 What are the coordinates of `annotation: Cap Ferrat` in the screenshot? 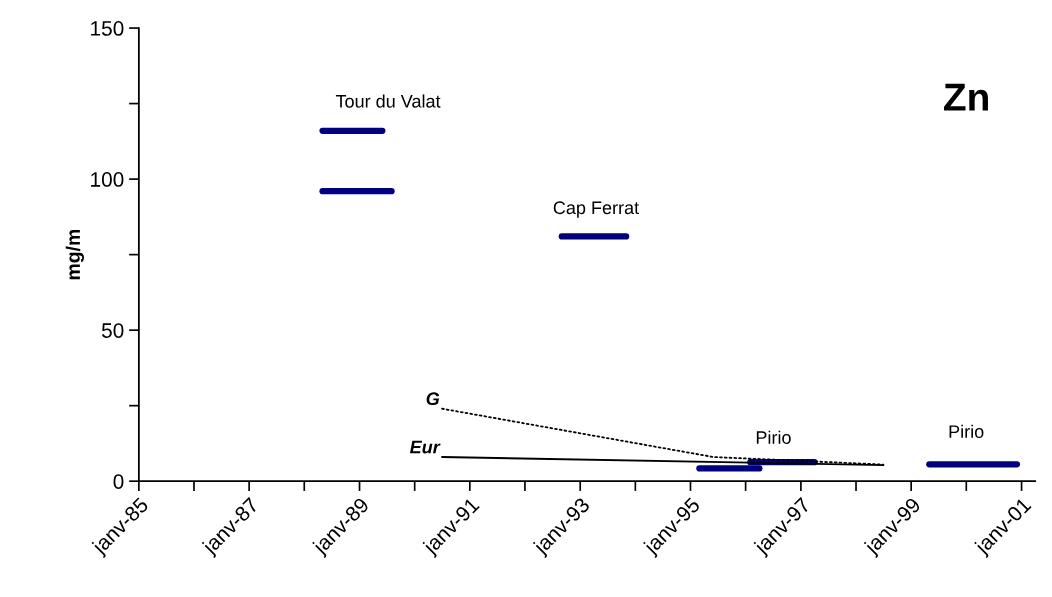 It's located at (596, 209).